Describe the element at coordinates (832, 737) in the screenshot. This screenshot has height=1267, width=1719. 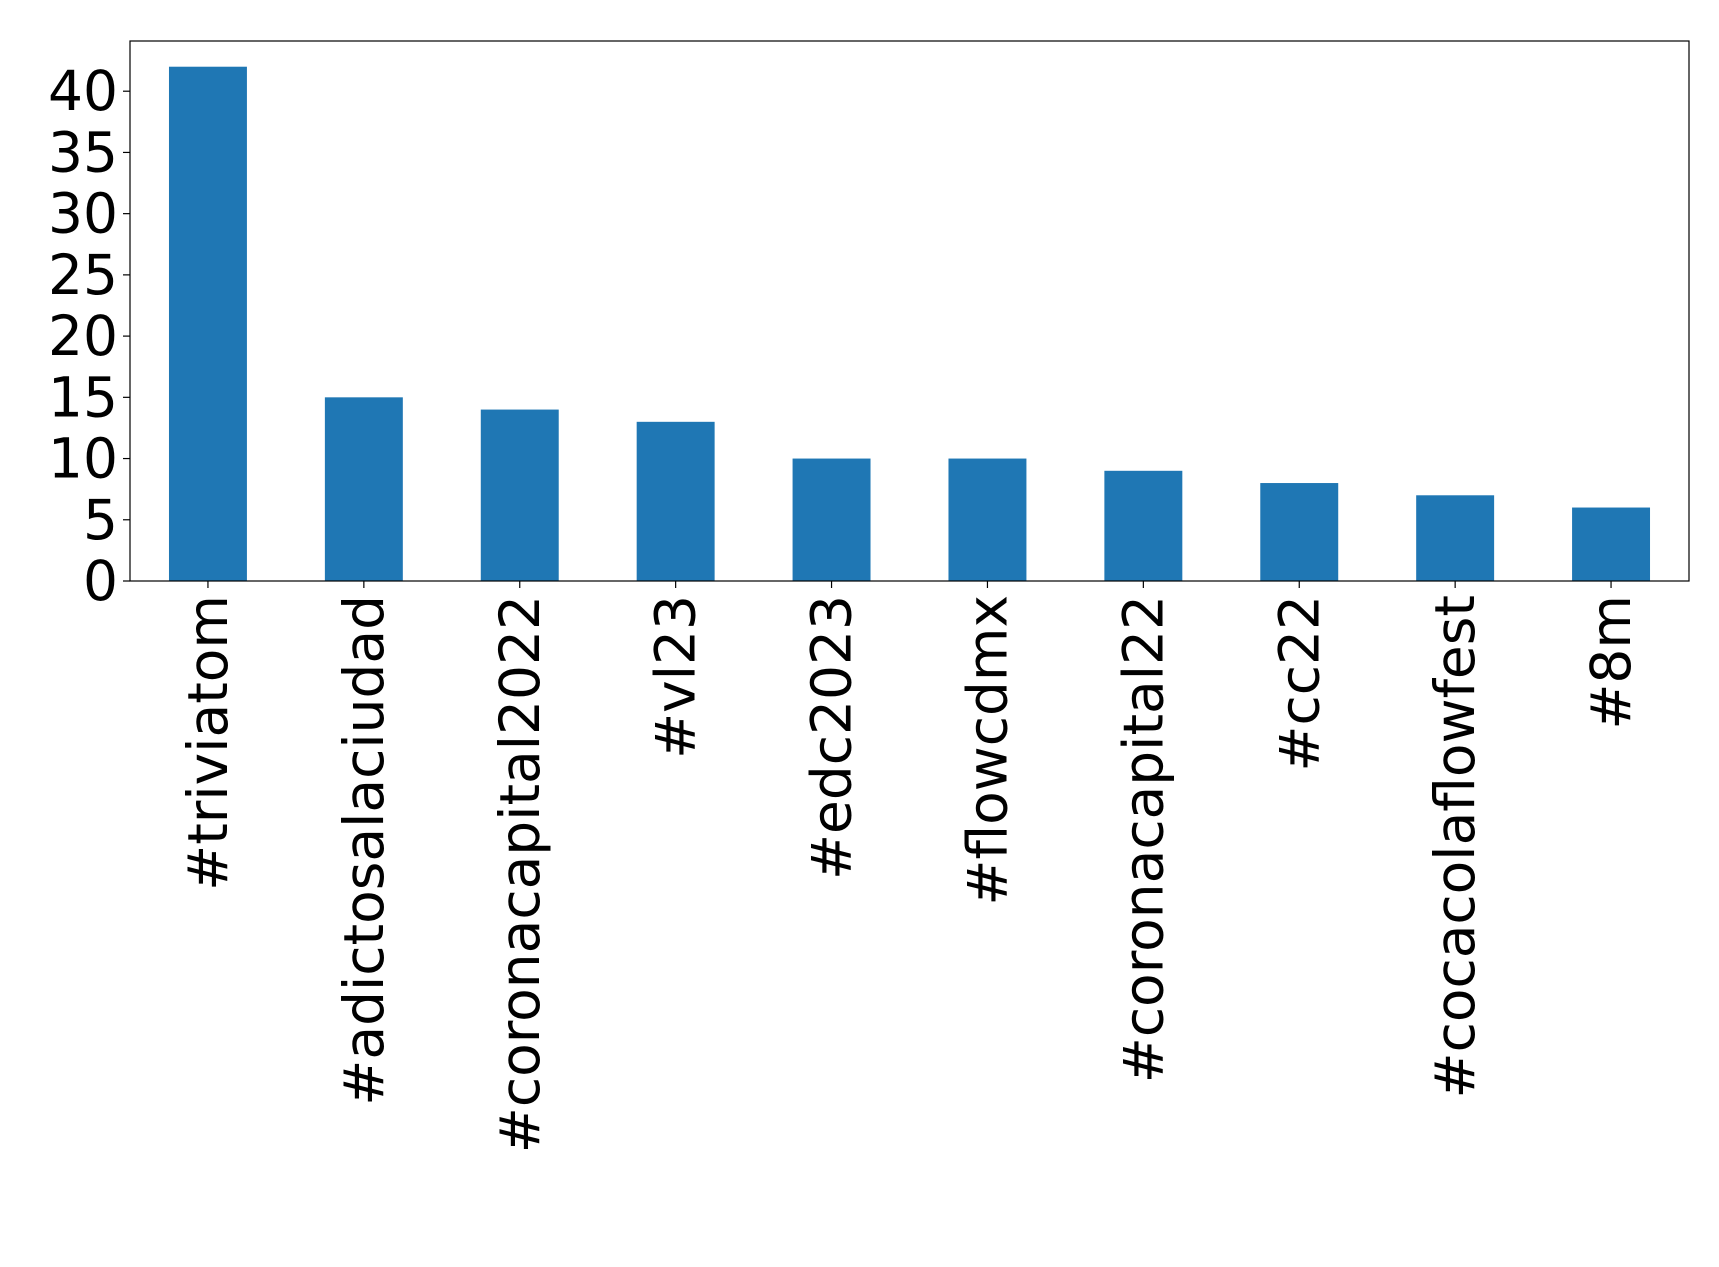
I see `x-tick-label-4: #edc2023` at that location.